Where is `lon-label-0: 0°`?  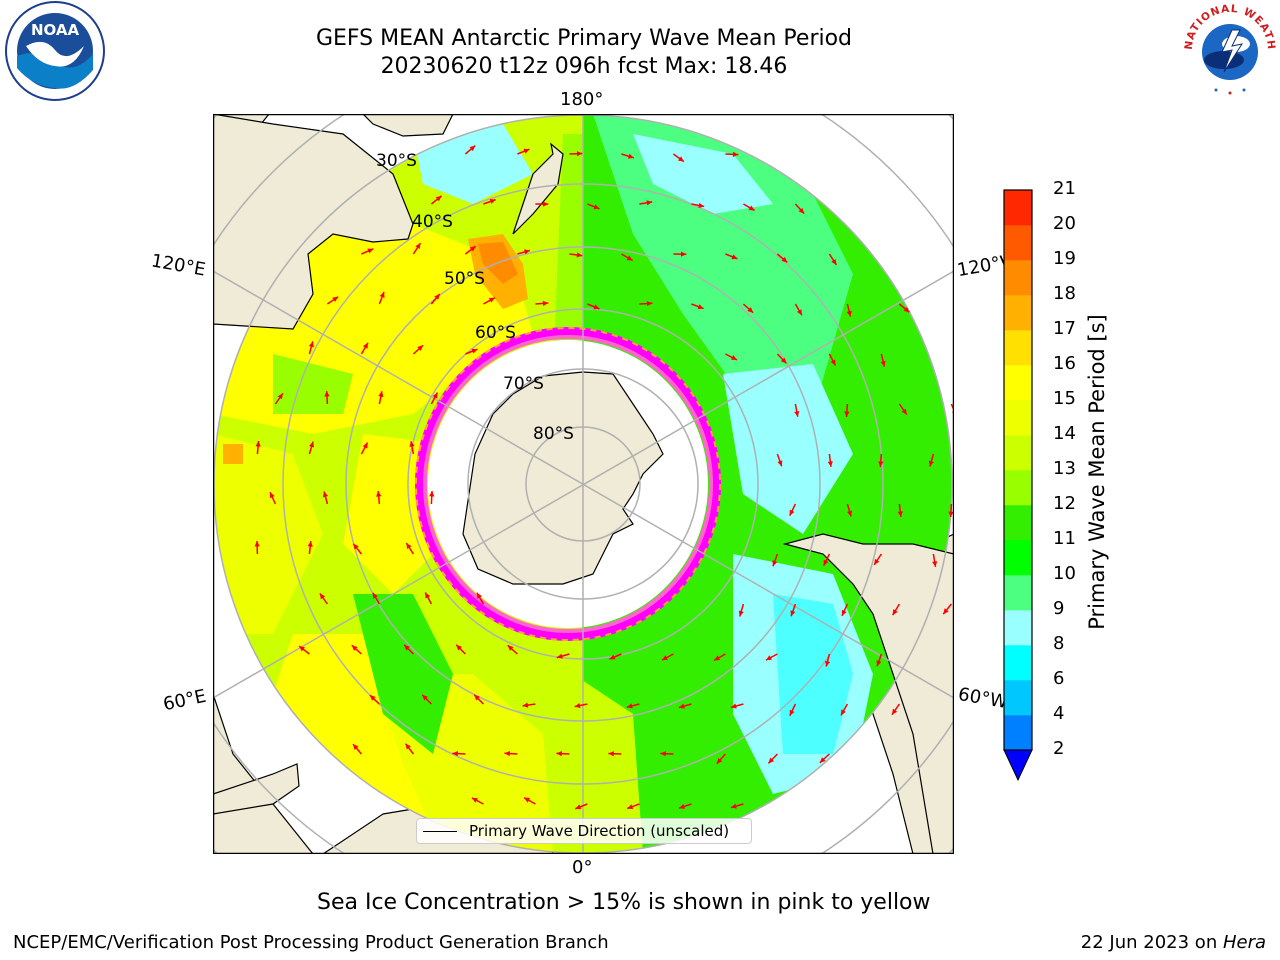 lon-label-0: 0° is located at coordinates (582, 867).